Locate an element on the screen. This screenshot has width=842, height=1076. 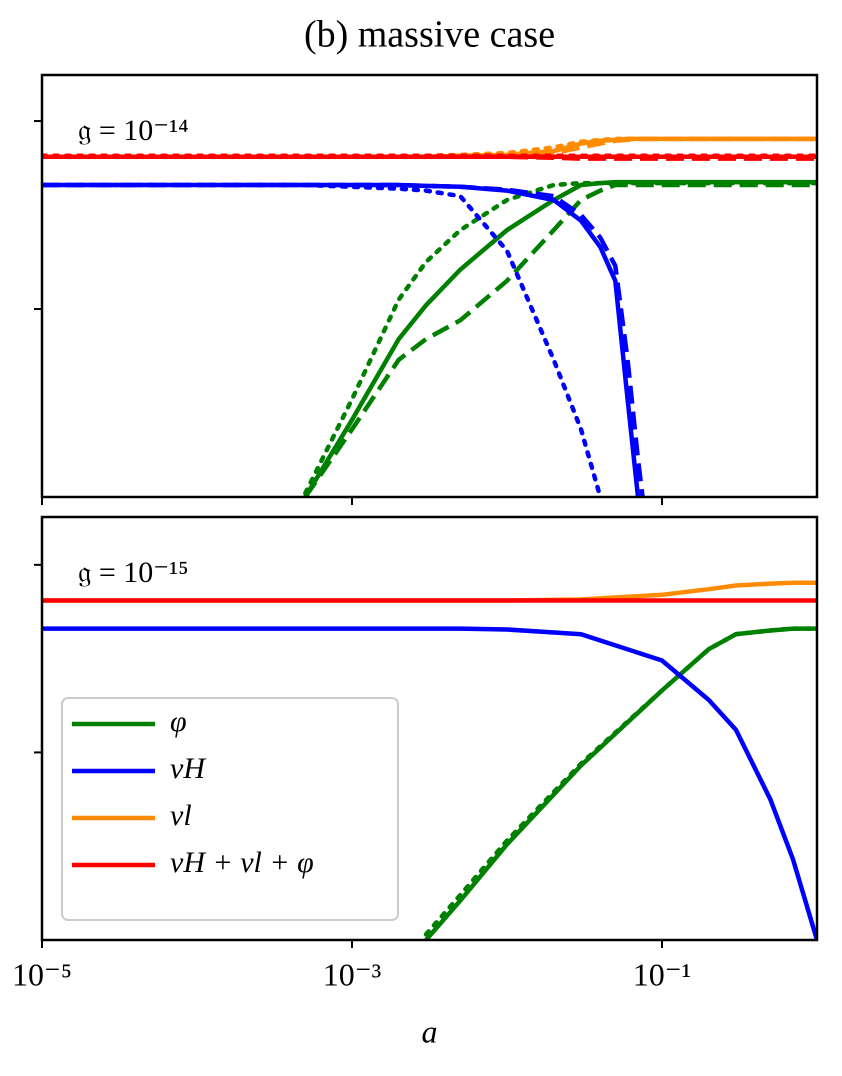
annotation: 𝔤 = 10⁻¹⁴ is located at coordinates (133, 130).